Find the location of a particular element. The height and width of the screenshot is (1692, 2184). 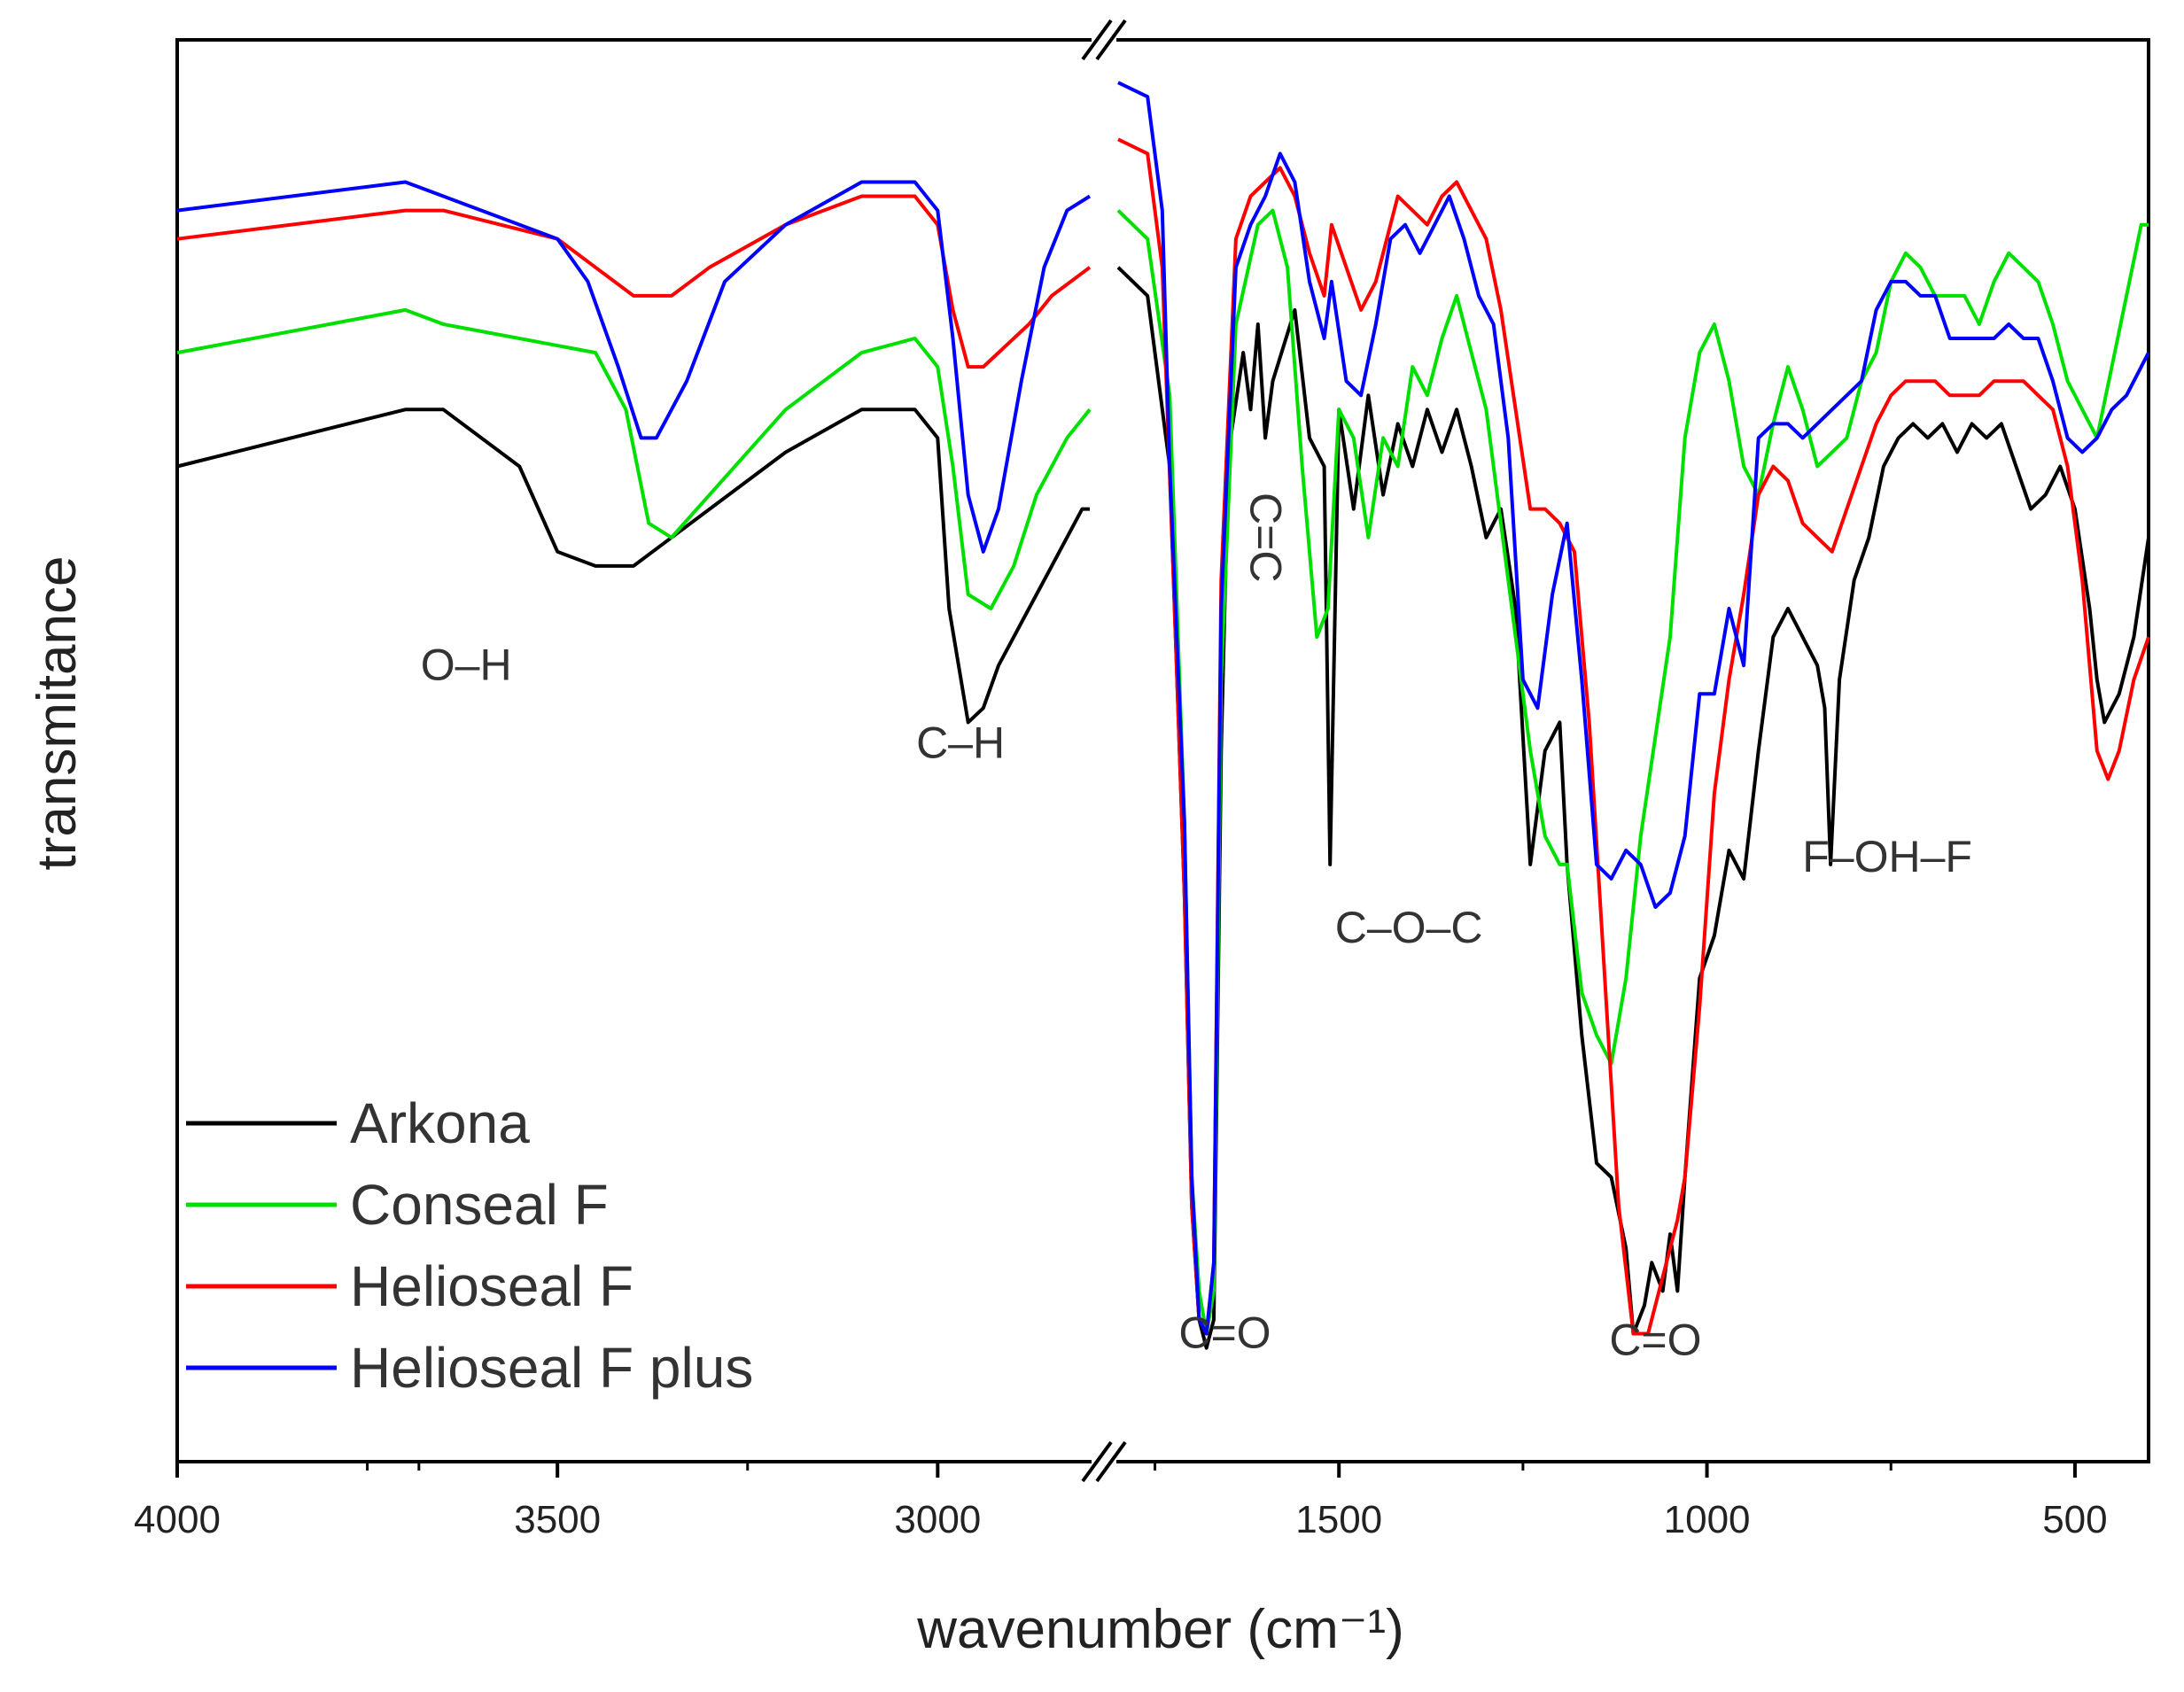

annotation-3: C=C is located at coordinates (1266, 537).